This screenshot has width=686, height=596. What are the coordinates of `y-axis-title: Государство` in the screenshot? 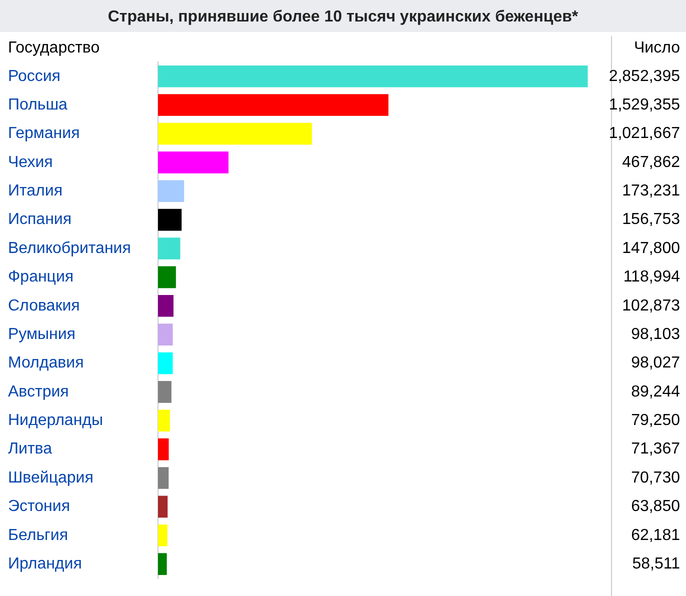 It's located at (54, 47).